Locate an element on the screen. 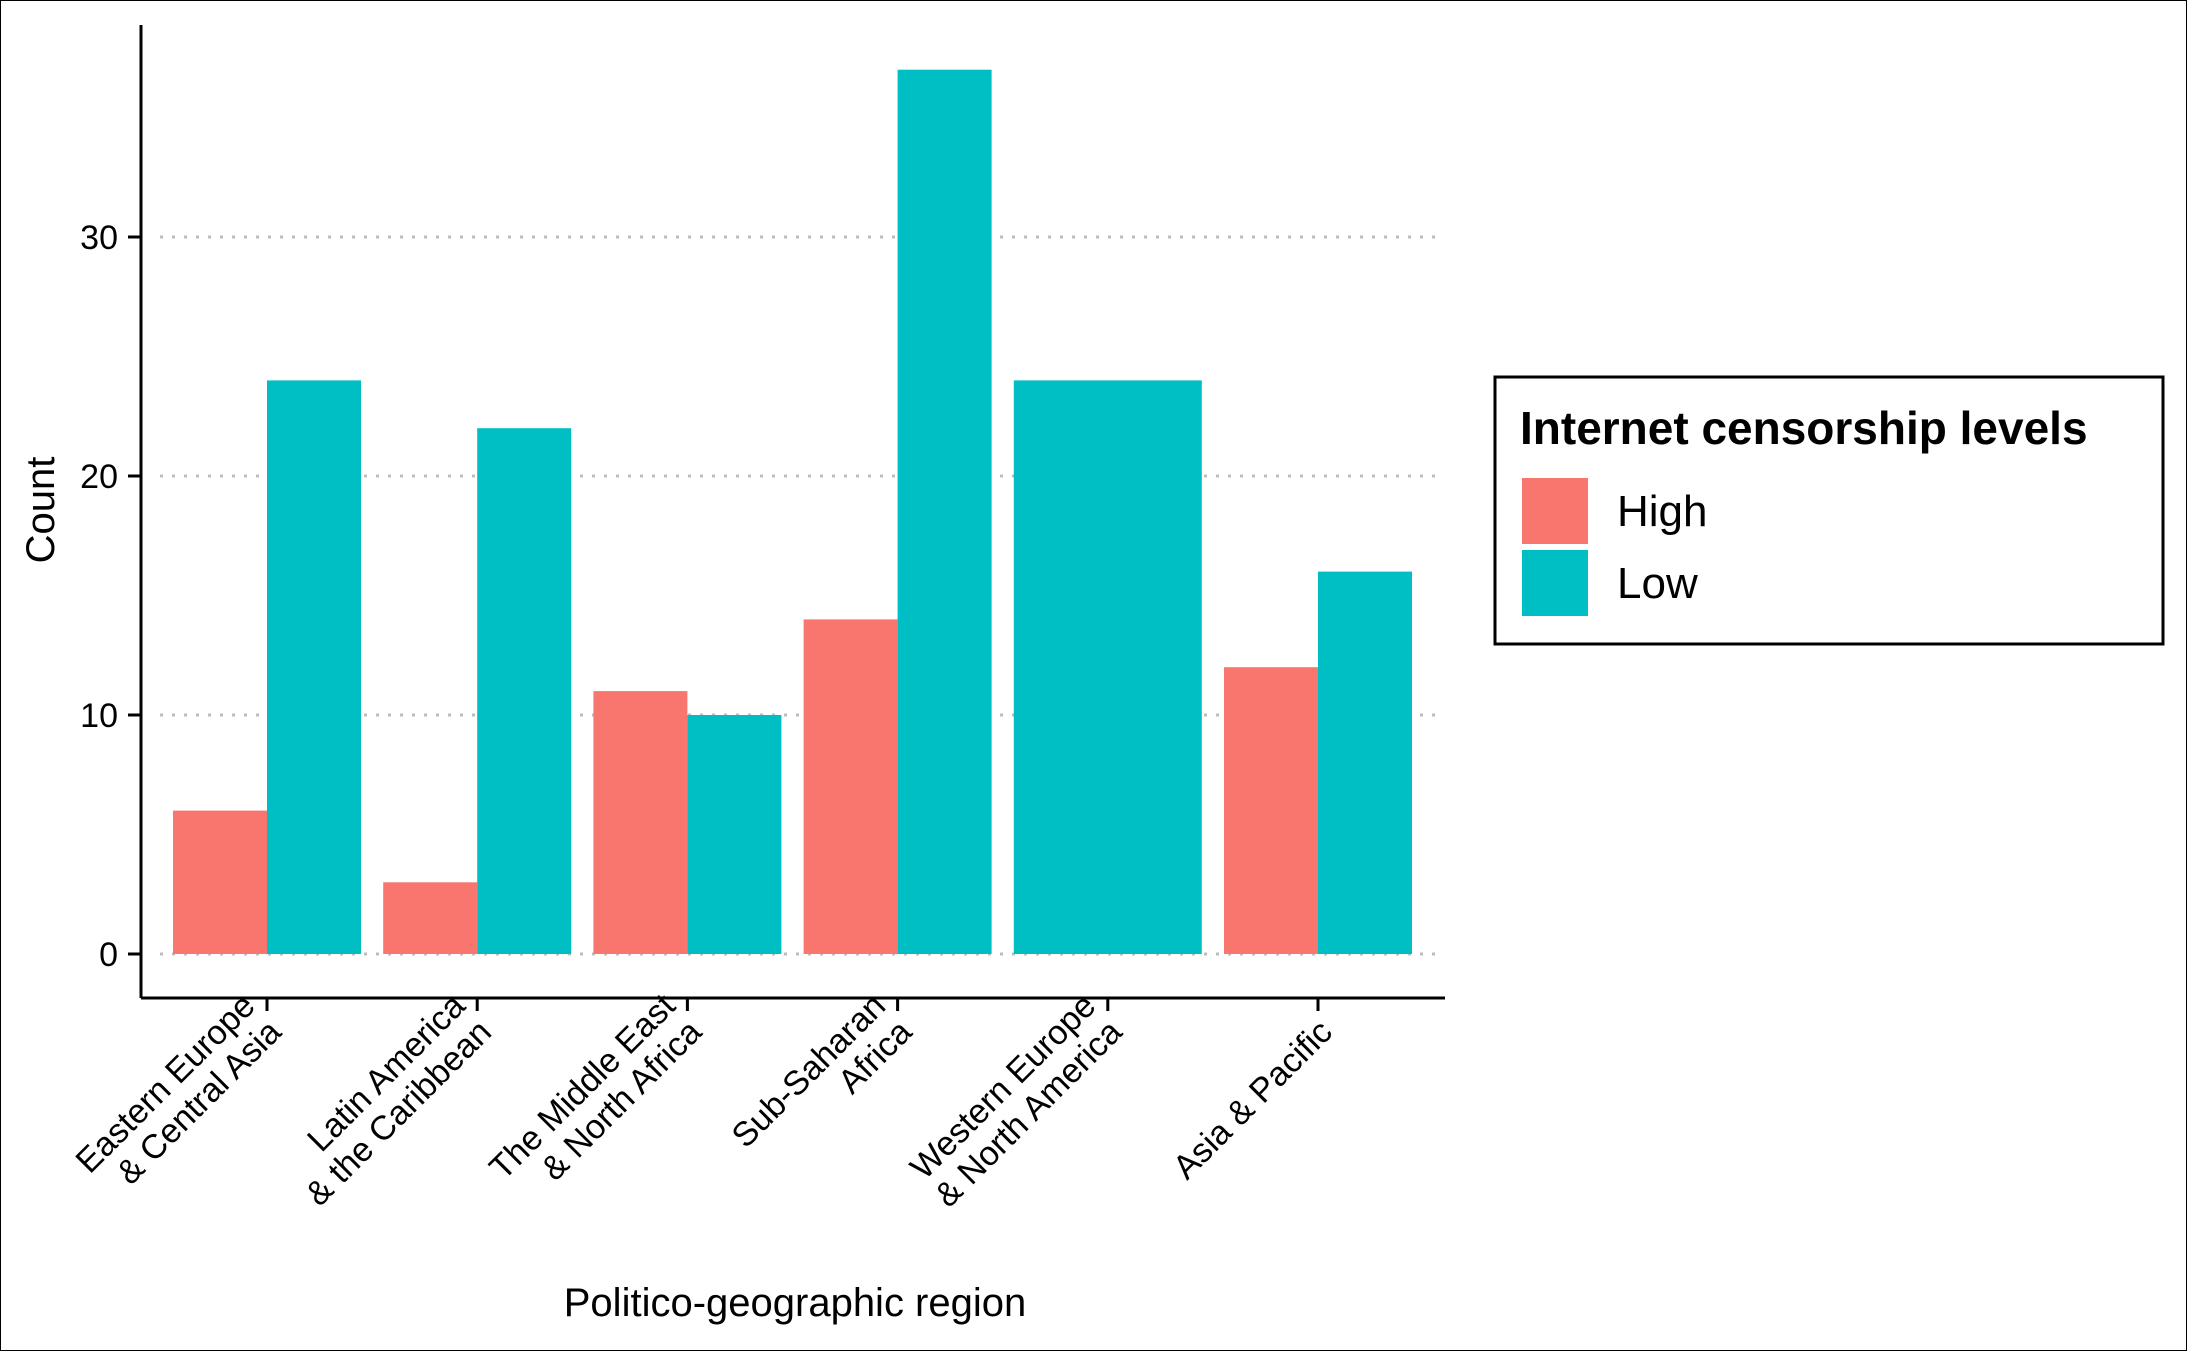  y-tick-label: 0 is located at coordinates (108, 955).